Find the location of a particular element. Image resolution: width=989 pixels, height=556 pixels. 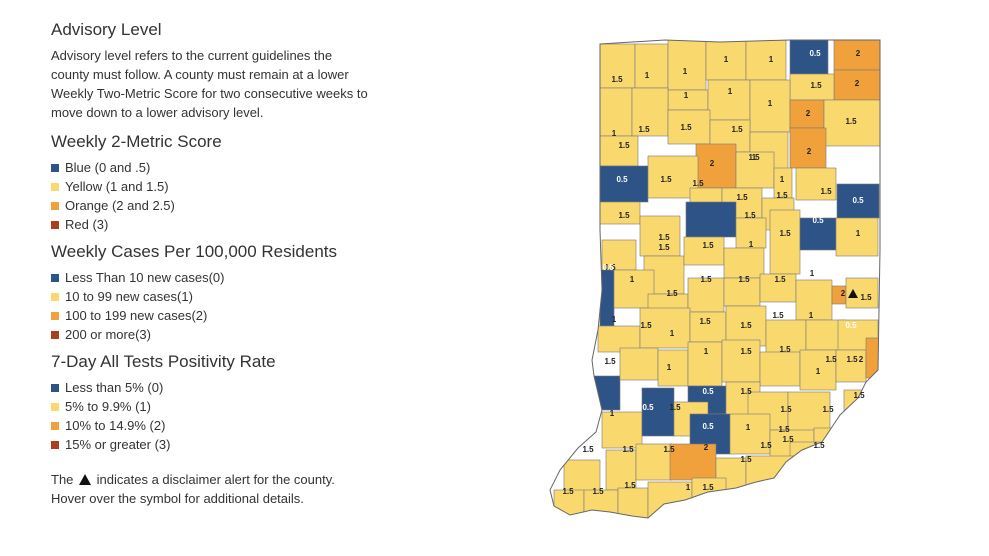

legend-item: Orange (2 and 2.5) is located at coordinates (211, 205).